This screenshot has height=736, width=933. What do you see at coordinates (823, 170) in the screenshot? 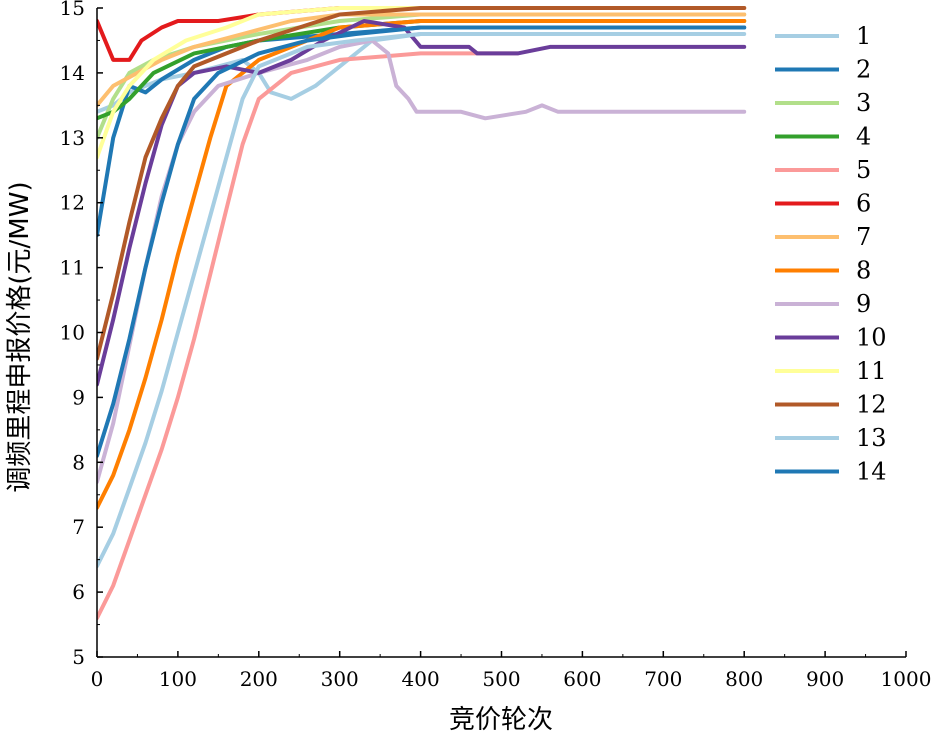
I see `legend-item-5: 5` at bounding box center [823, 170].